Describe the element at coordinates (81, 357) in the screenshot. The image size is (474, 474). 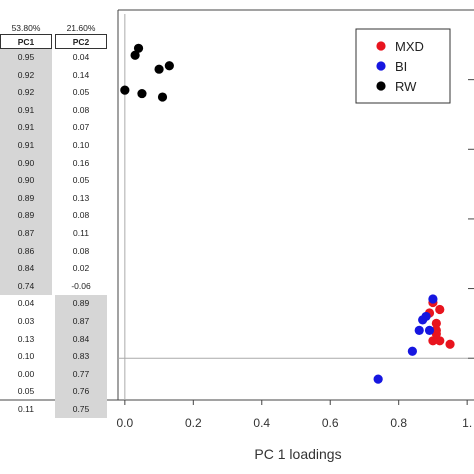
I see `pc2-cell: 0.83` at that location.